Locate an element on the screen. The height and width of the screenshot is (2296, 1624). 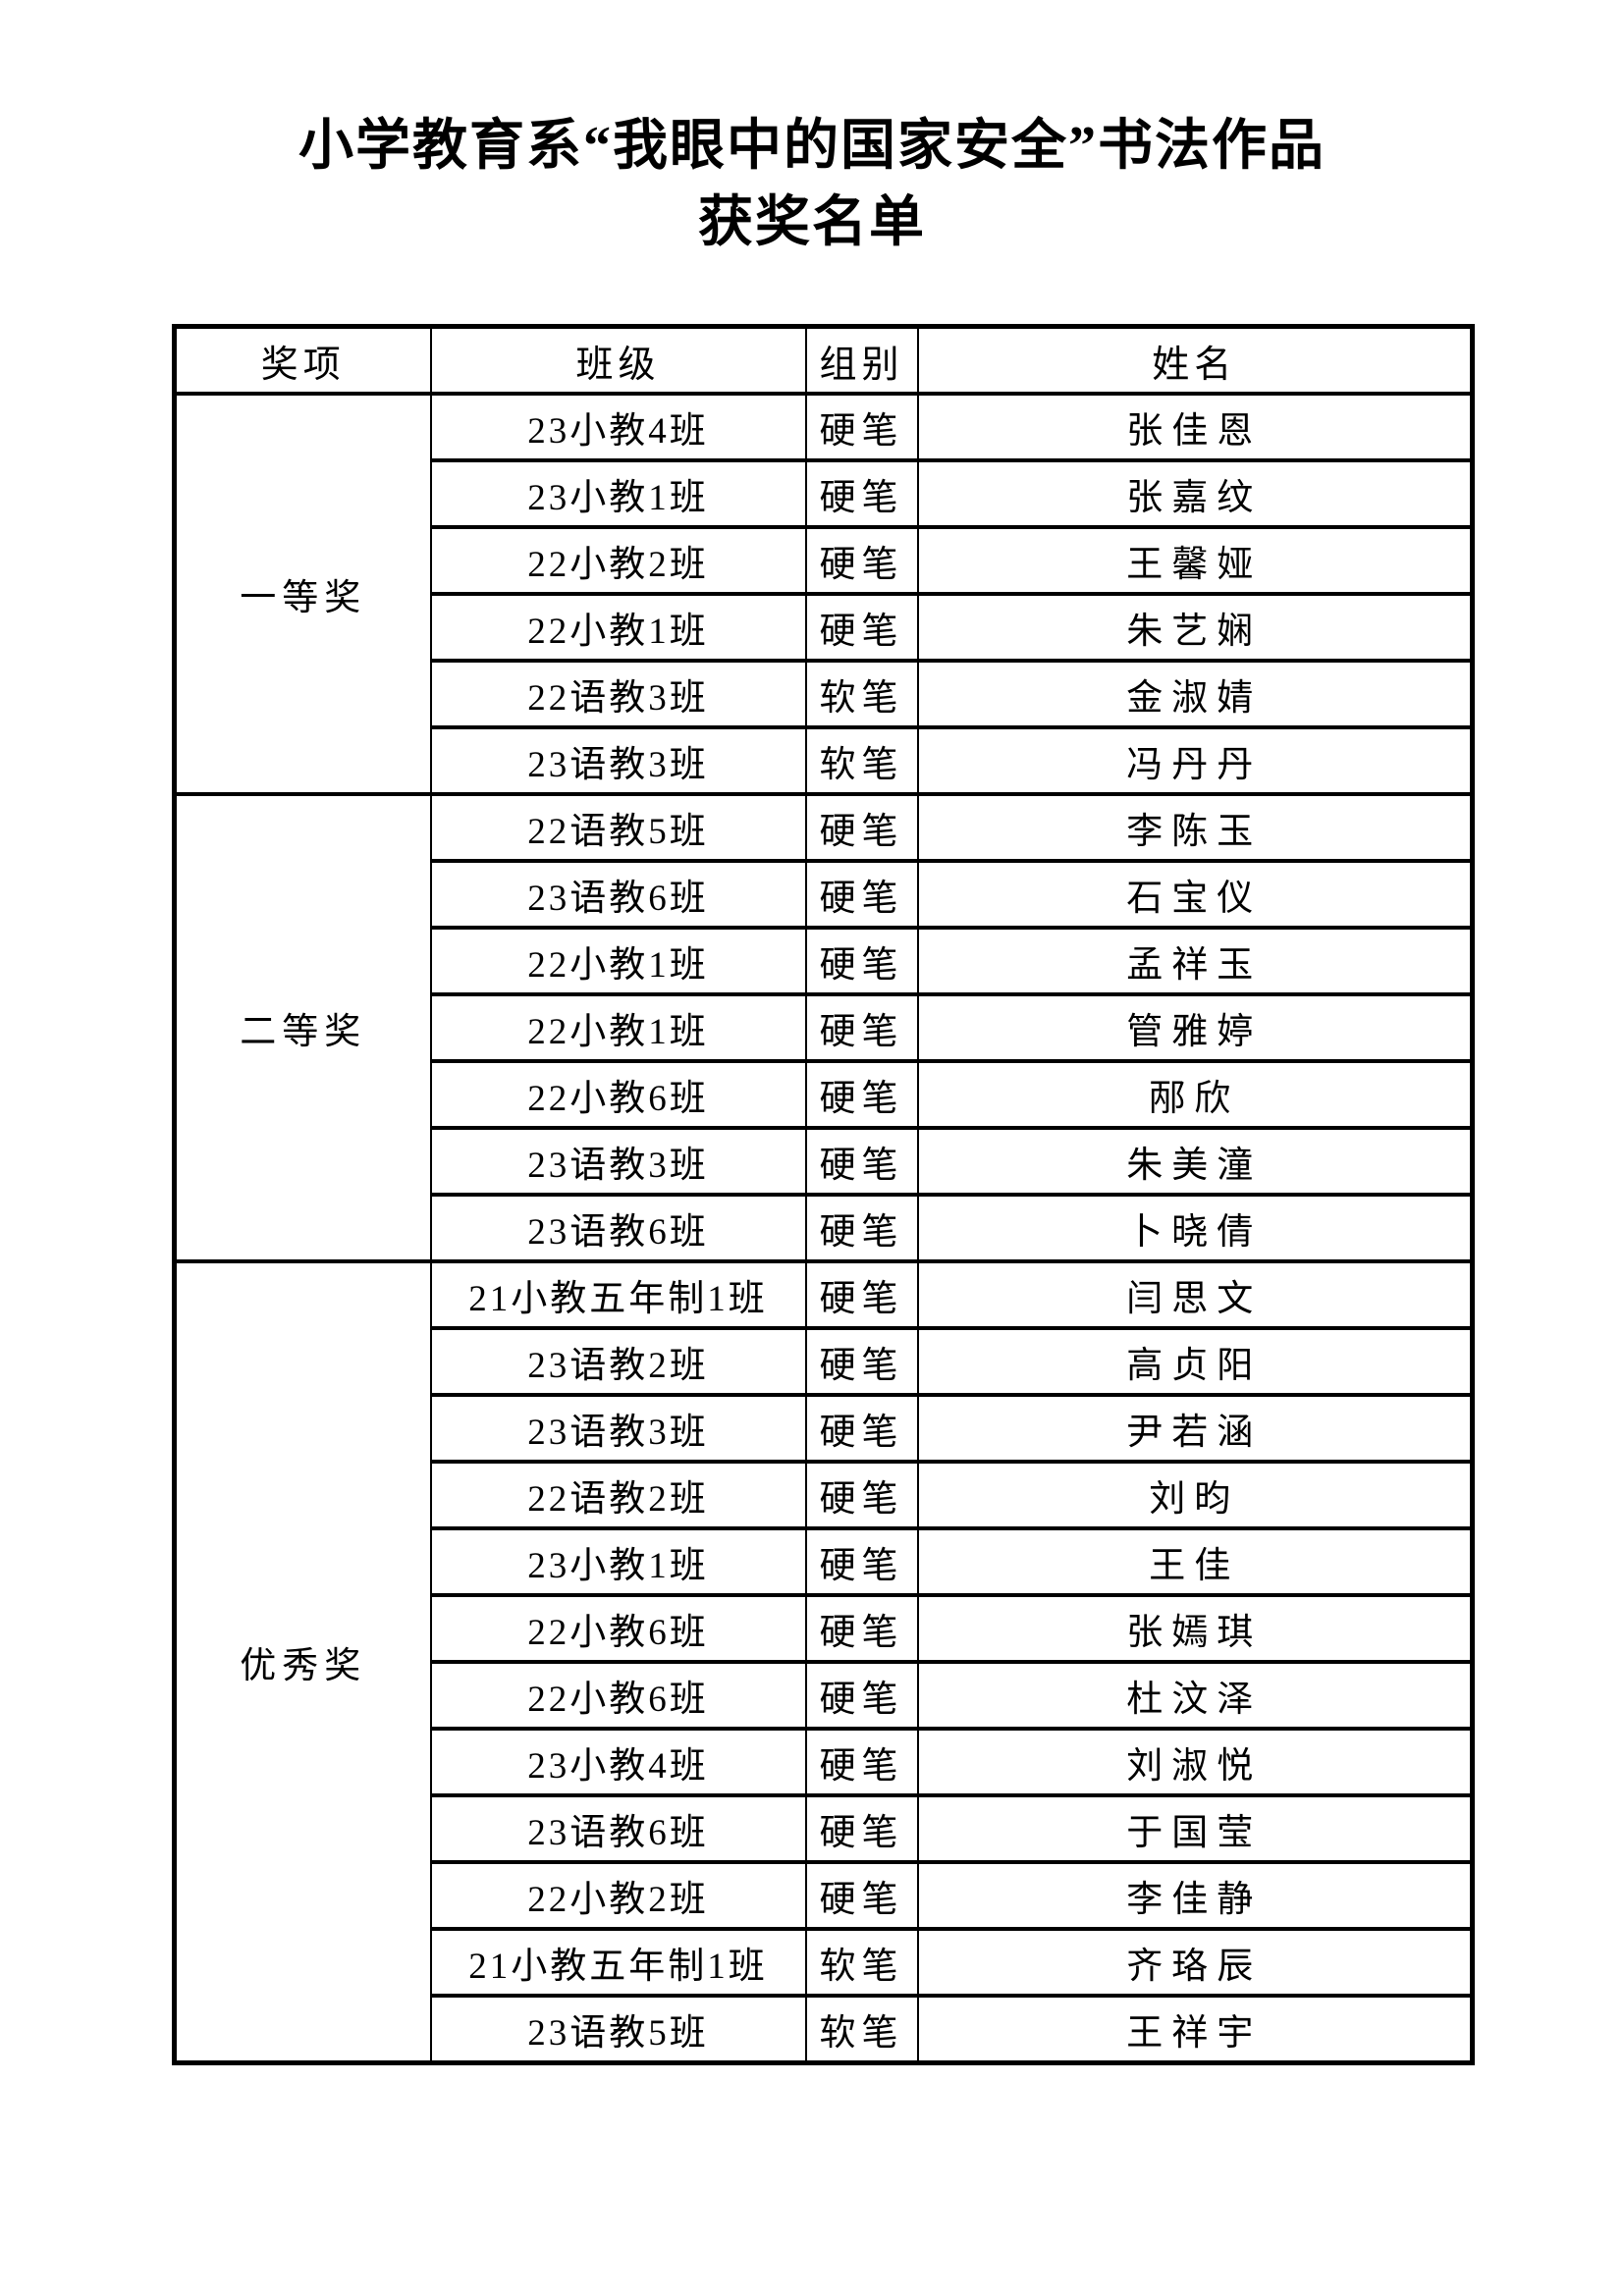
table-row: 22小教6班 硬笔 张嫣琪 is located at coordinates (824, 1628).